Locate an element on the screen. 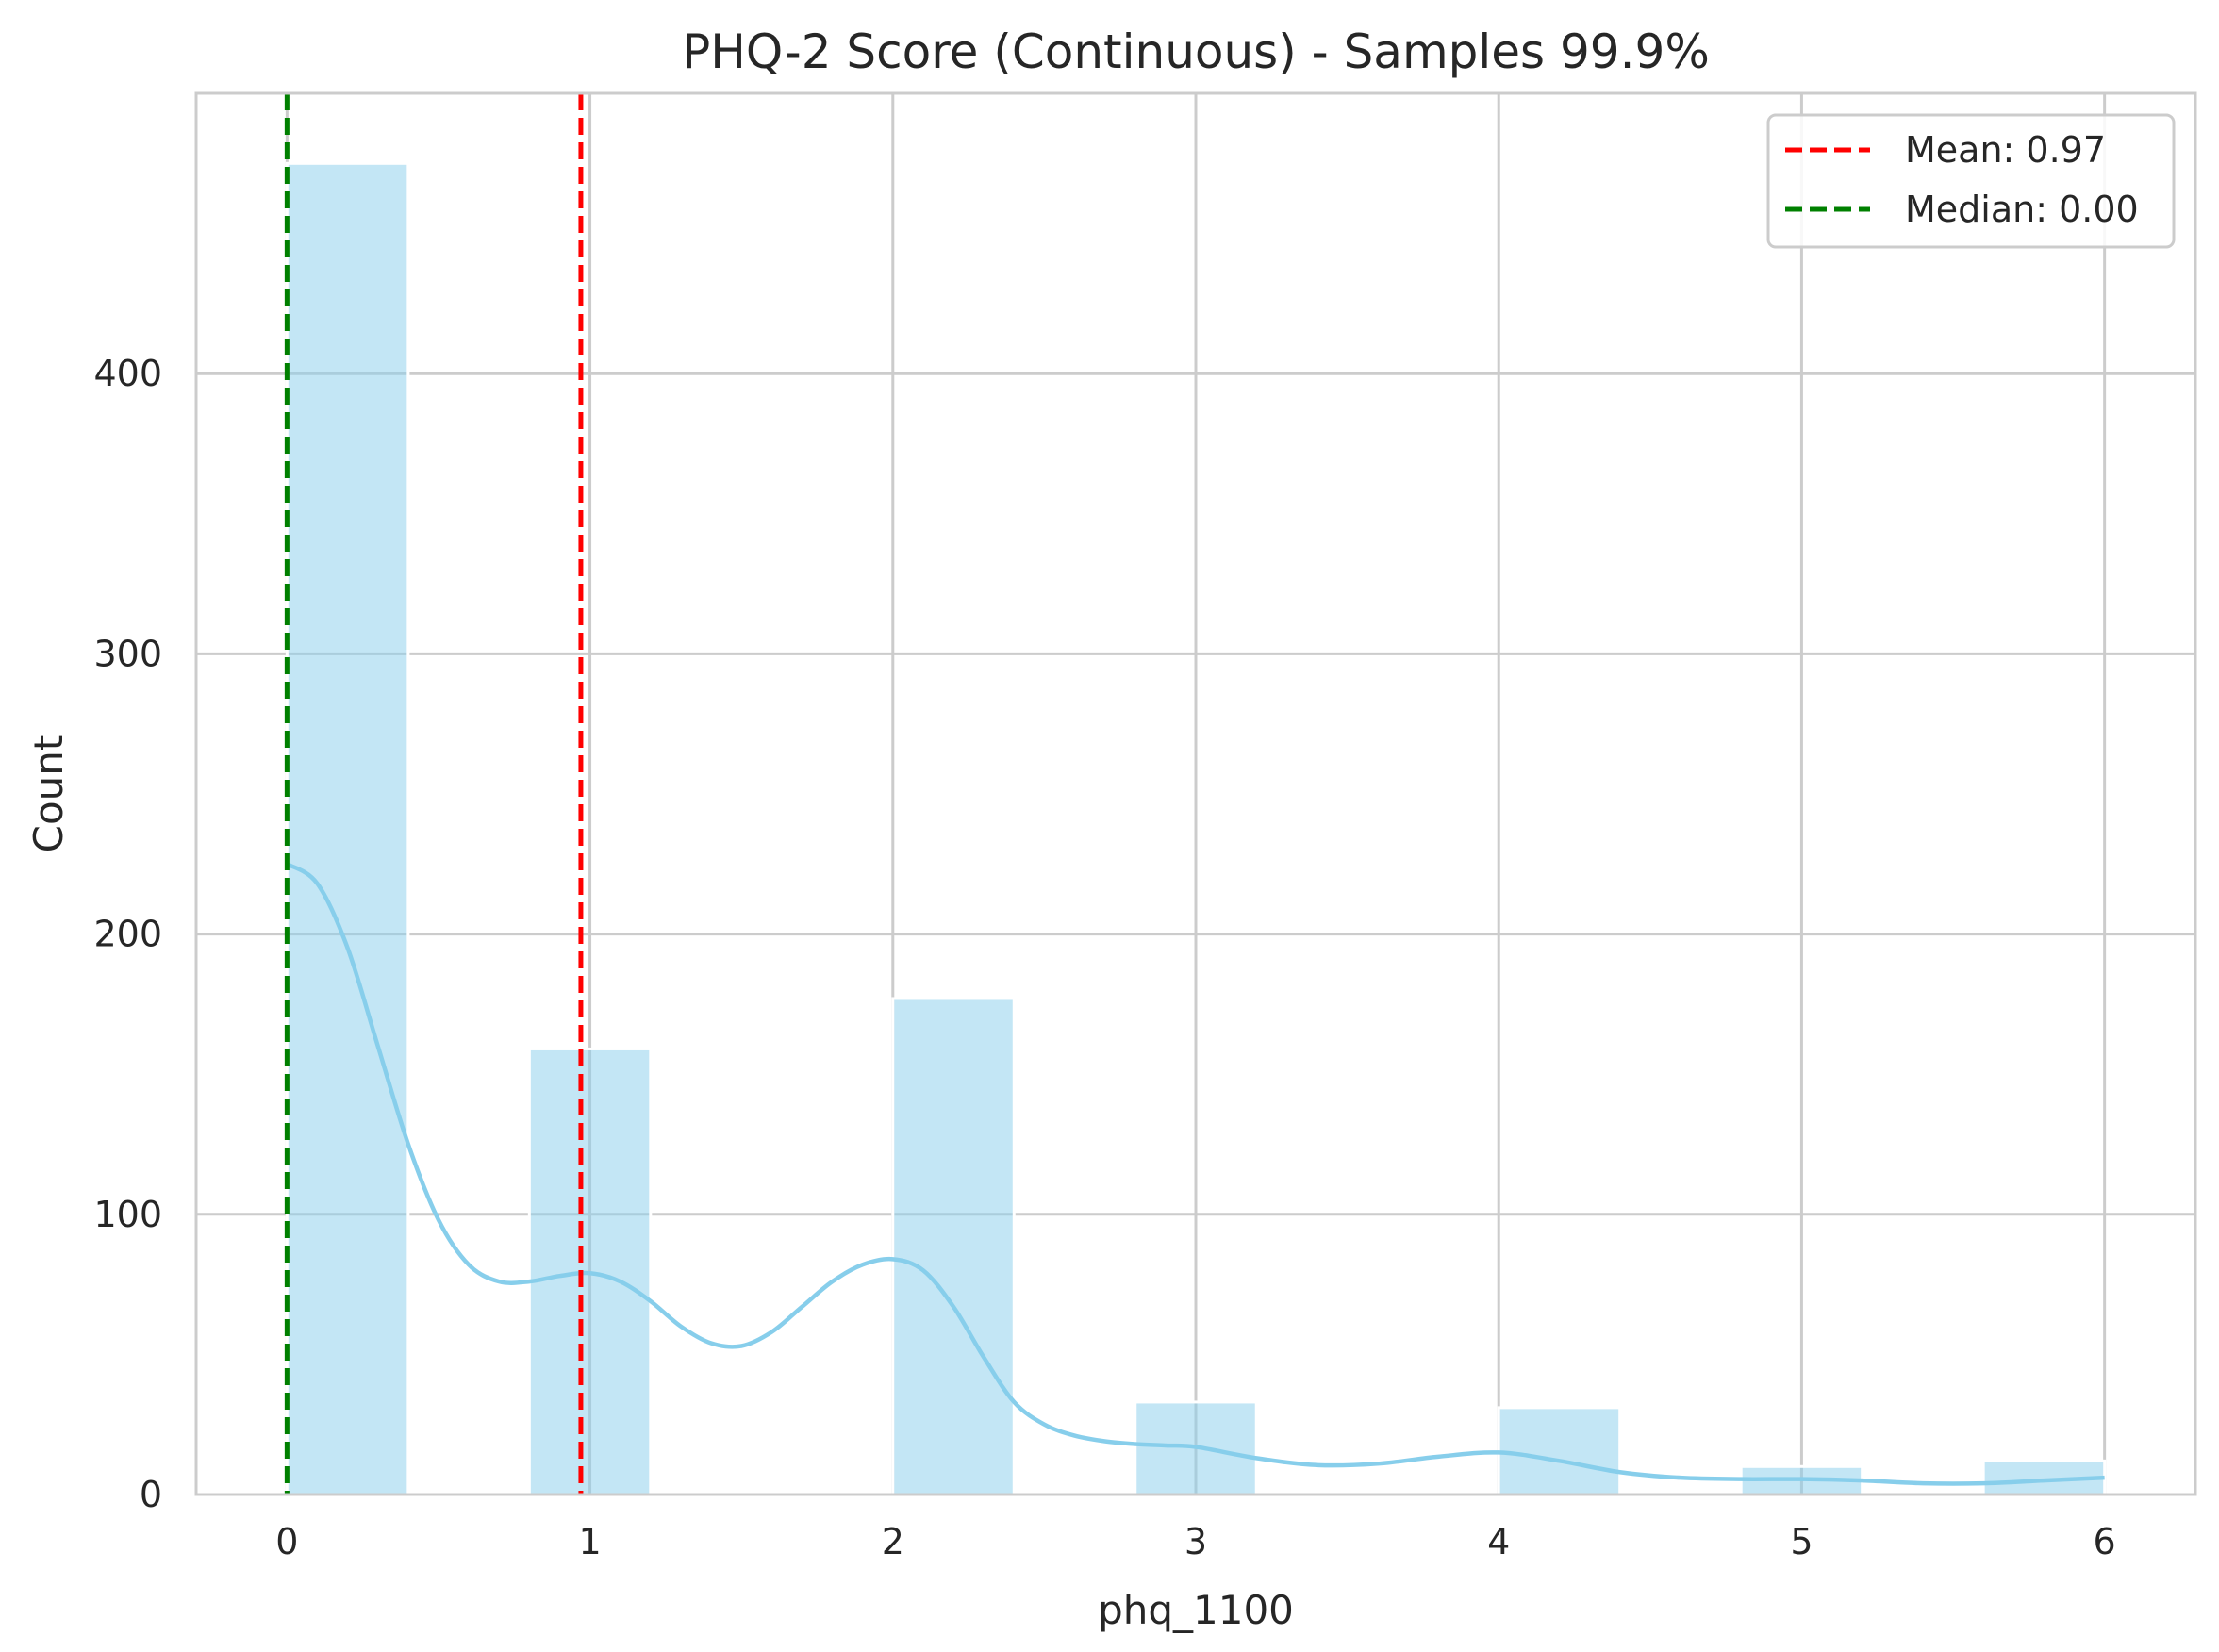 This screenshot has width=2219, height=1652. y-tick-label: 200 is located at coordinates (127, 934).